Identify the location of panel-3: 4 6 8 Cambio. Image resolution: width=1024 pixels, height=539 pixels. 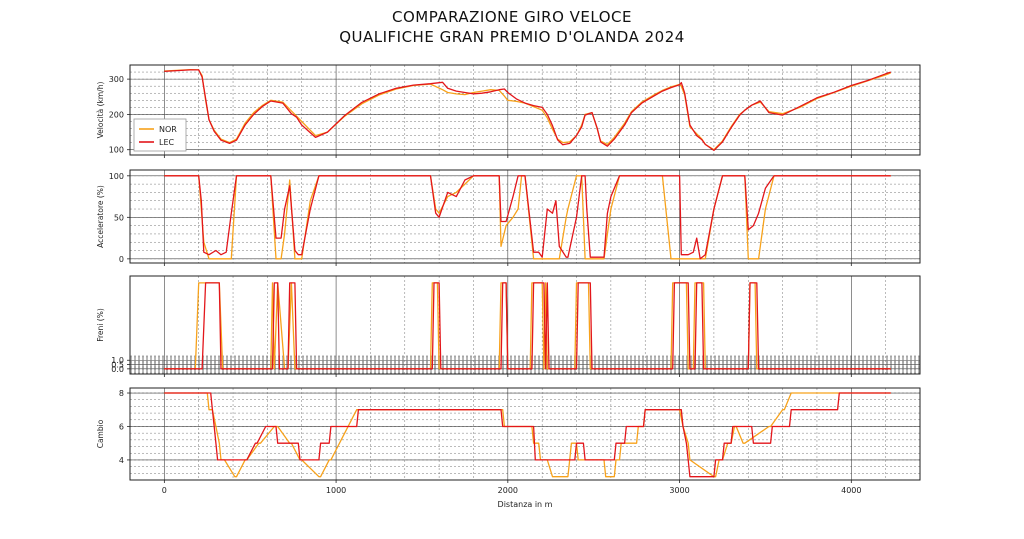
(508, 435).